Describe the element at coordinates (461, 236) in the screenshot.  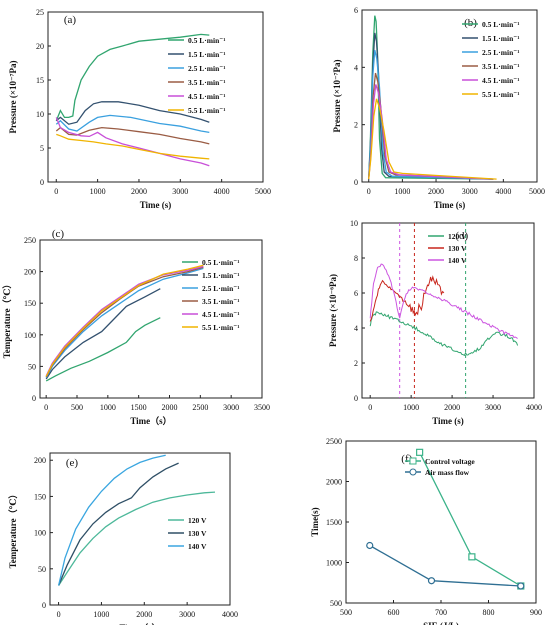
I see `panel-label: (d)` at that location.